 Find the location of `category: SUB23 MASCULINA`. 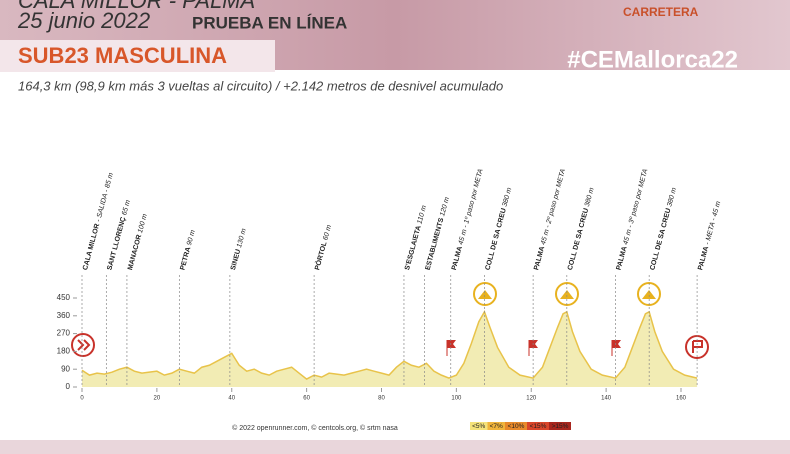

category: SUB23 MASCULINA is located at coordinates (122, 55).